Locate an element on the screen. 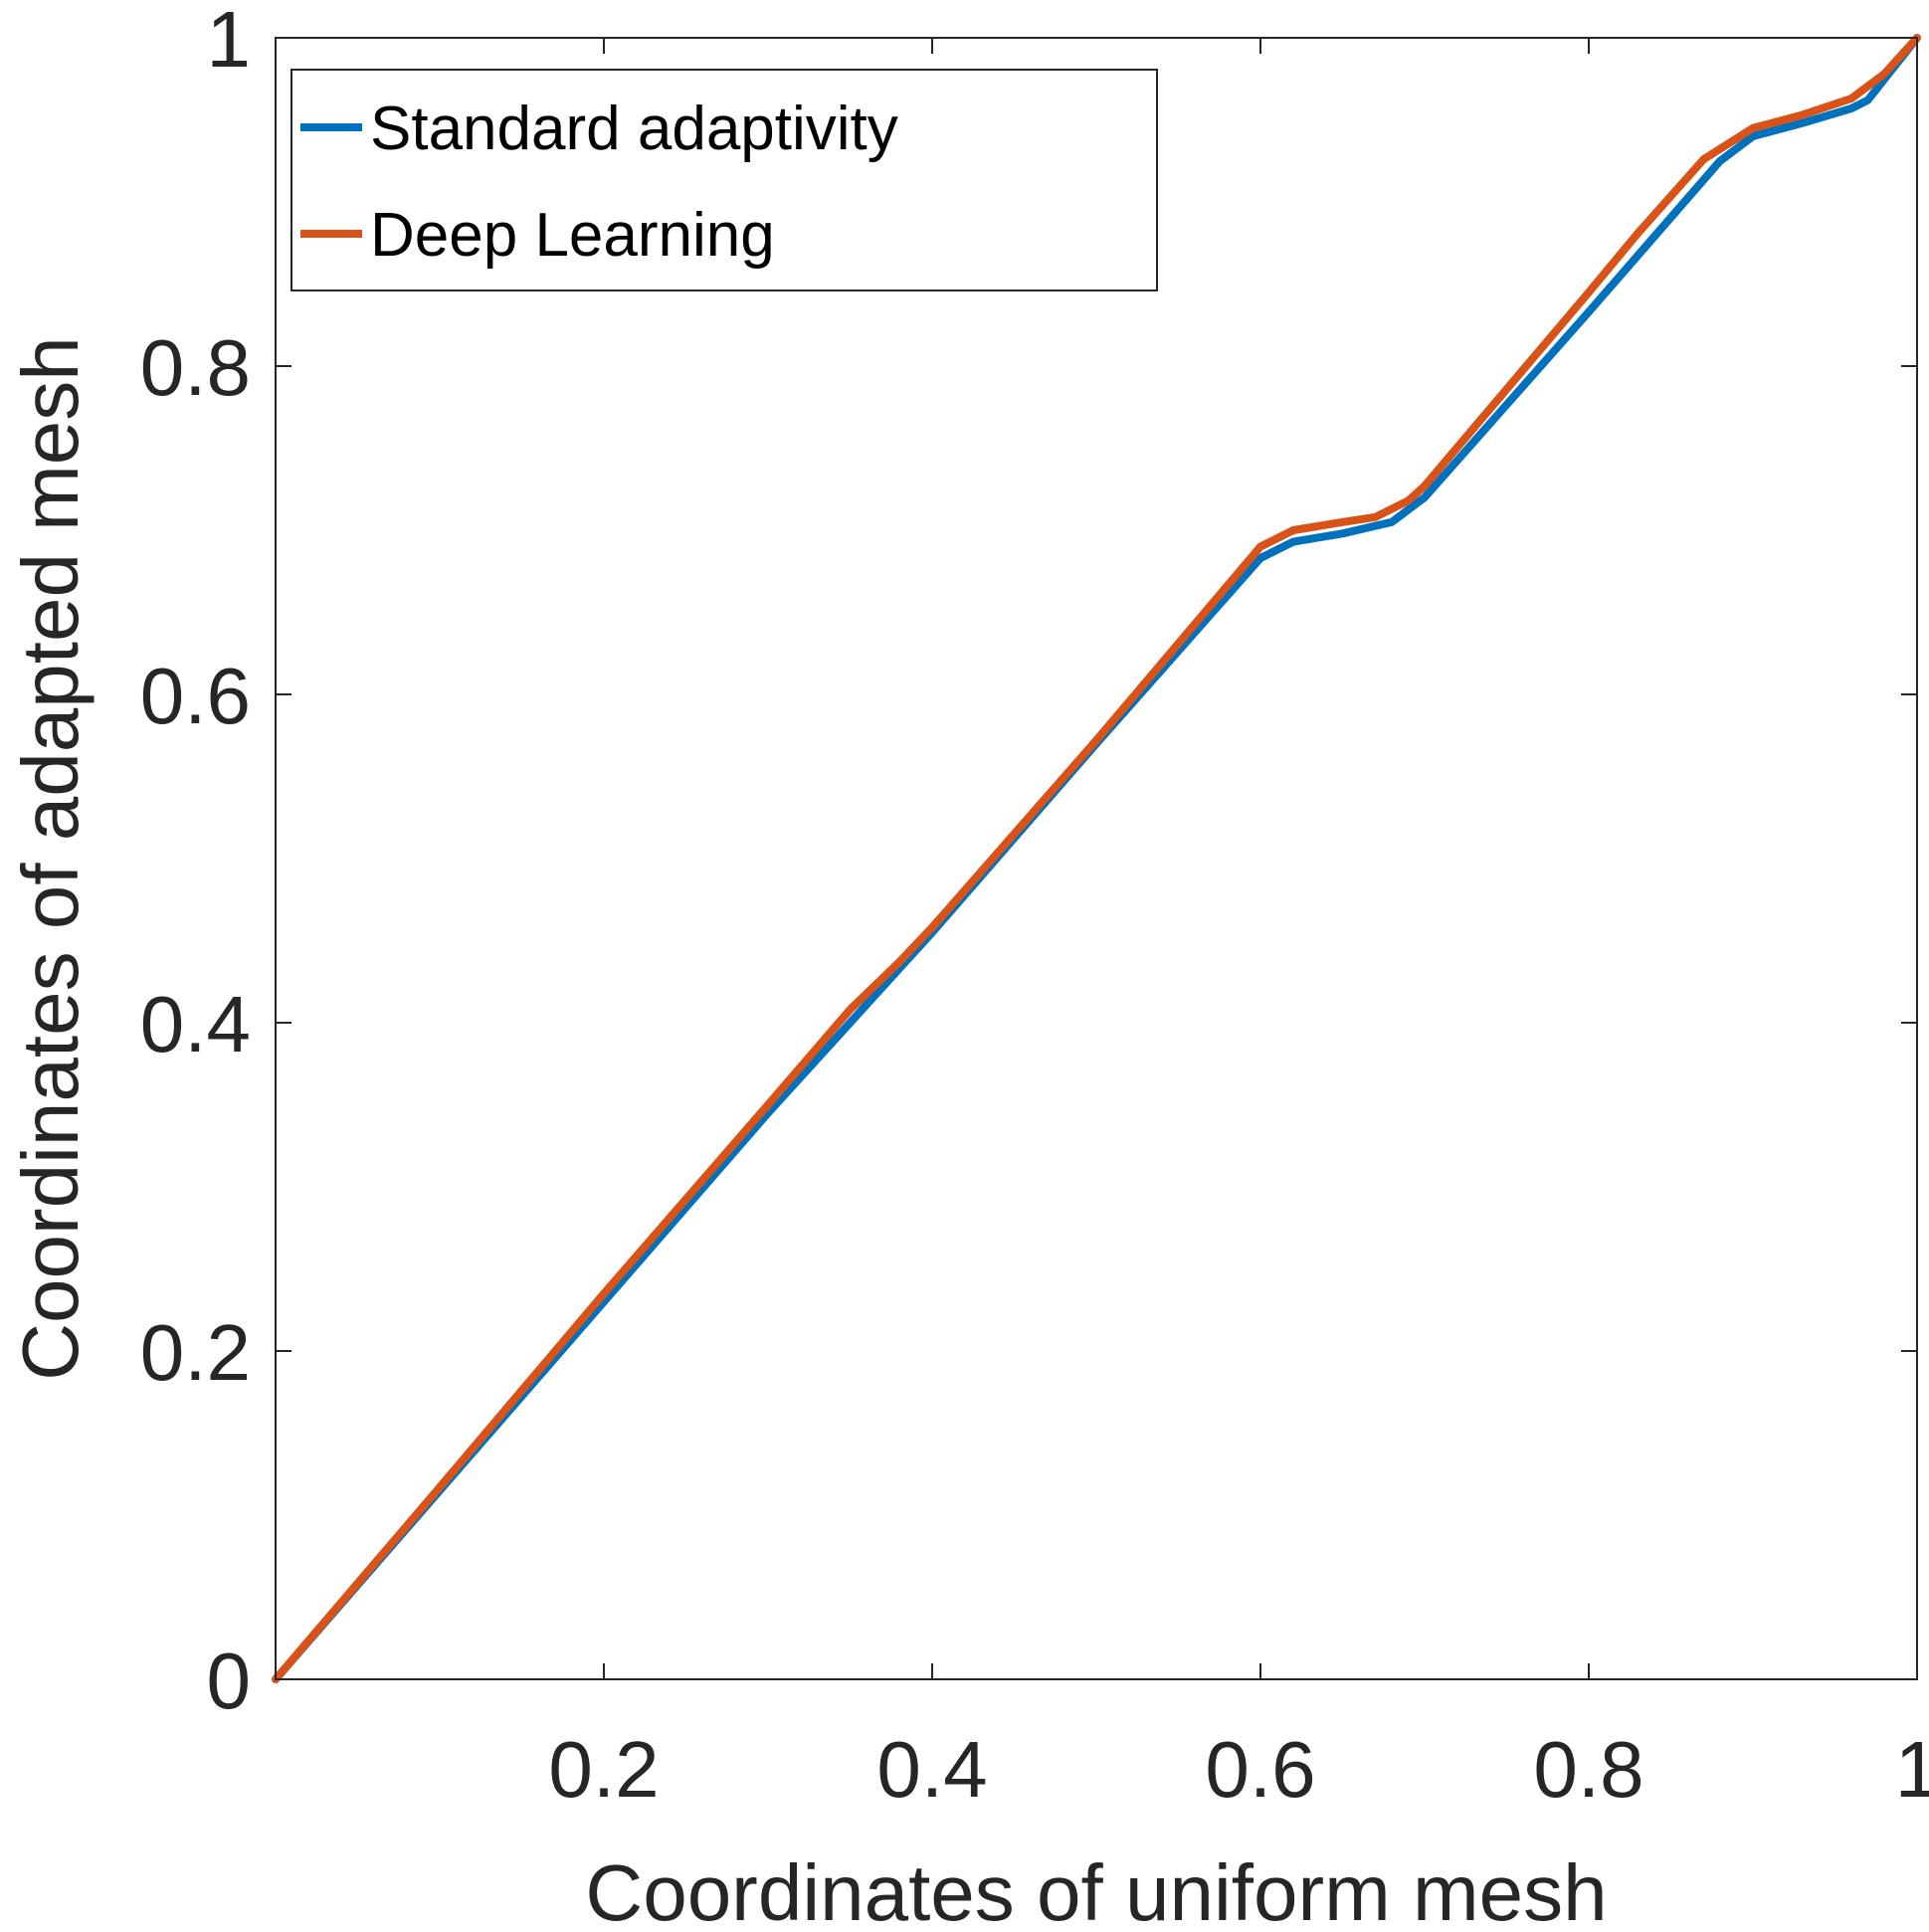 The image size is (1929, 1932). y-tick-label: 1 is located at coordinates (230, 42).